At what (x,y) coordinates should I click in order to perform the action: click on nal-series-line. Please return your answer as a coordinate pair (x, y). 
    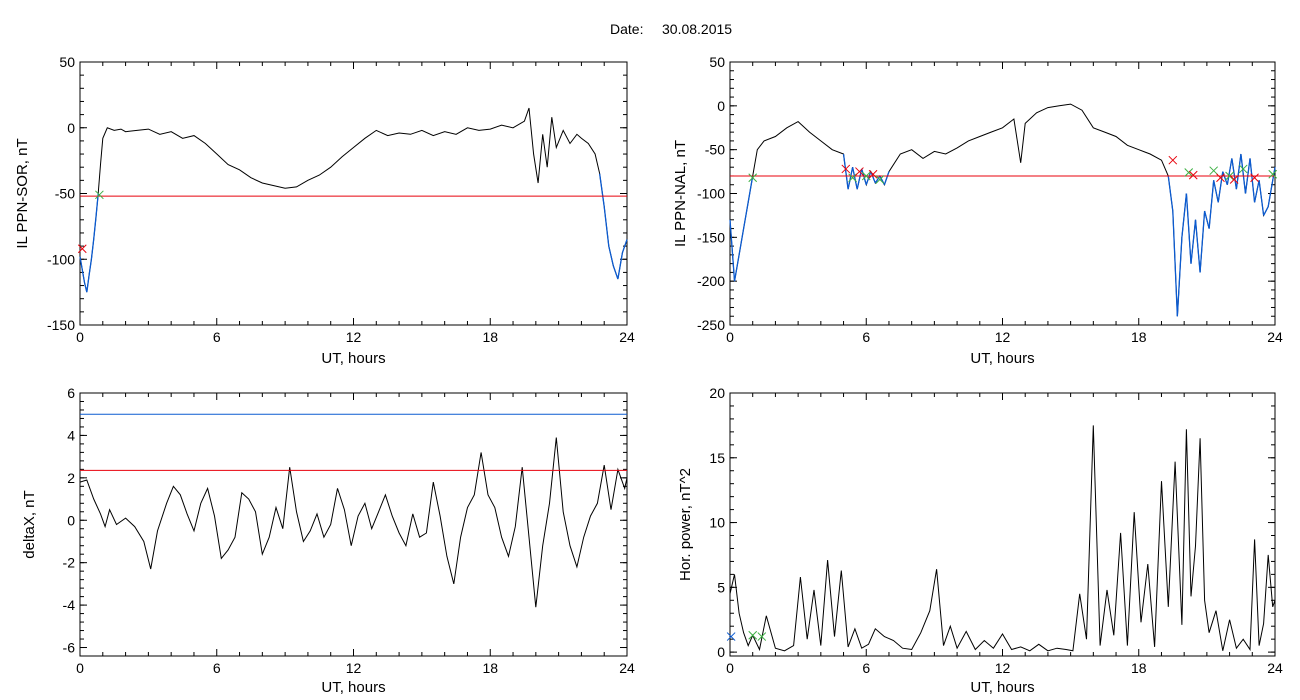
    Looking at the image, I should click on (1002, 210).